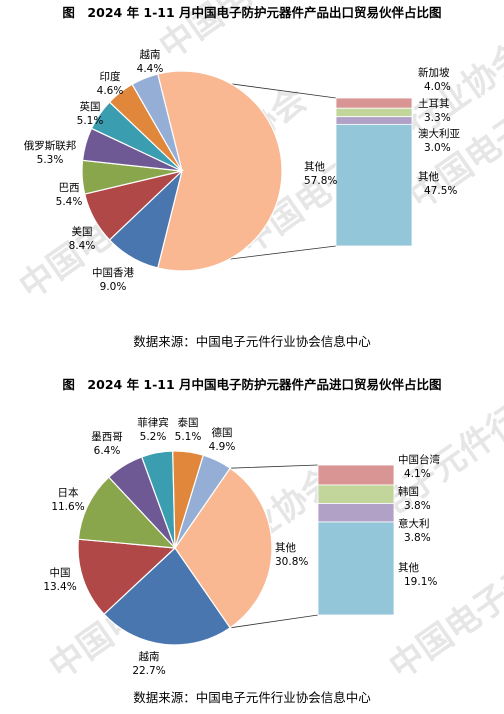 This screenshot has height=714, width=504. I want to click on pie-slice-name: 英国, so click(90, 106).